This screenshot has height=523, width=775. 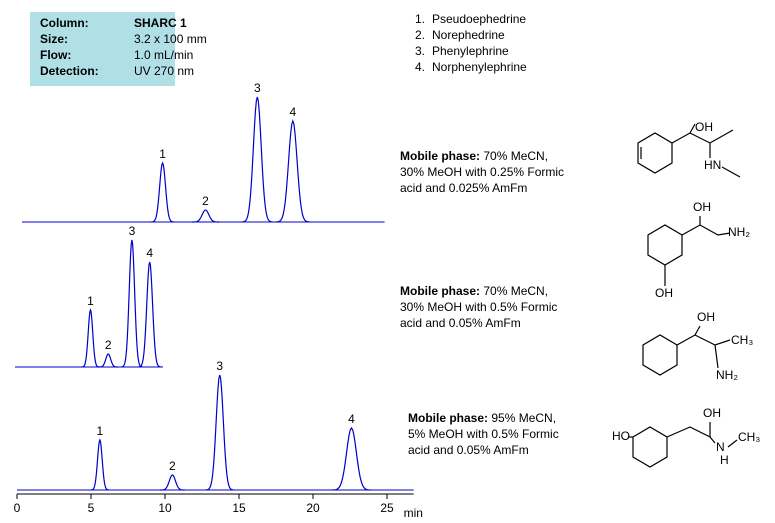 What do you see at coordinates (163, 55) in the screenshot?
I see `info-value: 1.0 mL/min` at bounding box center [163, 55].